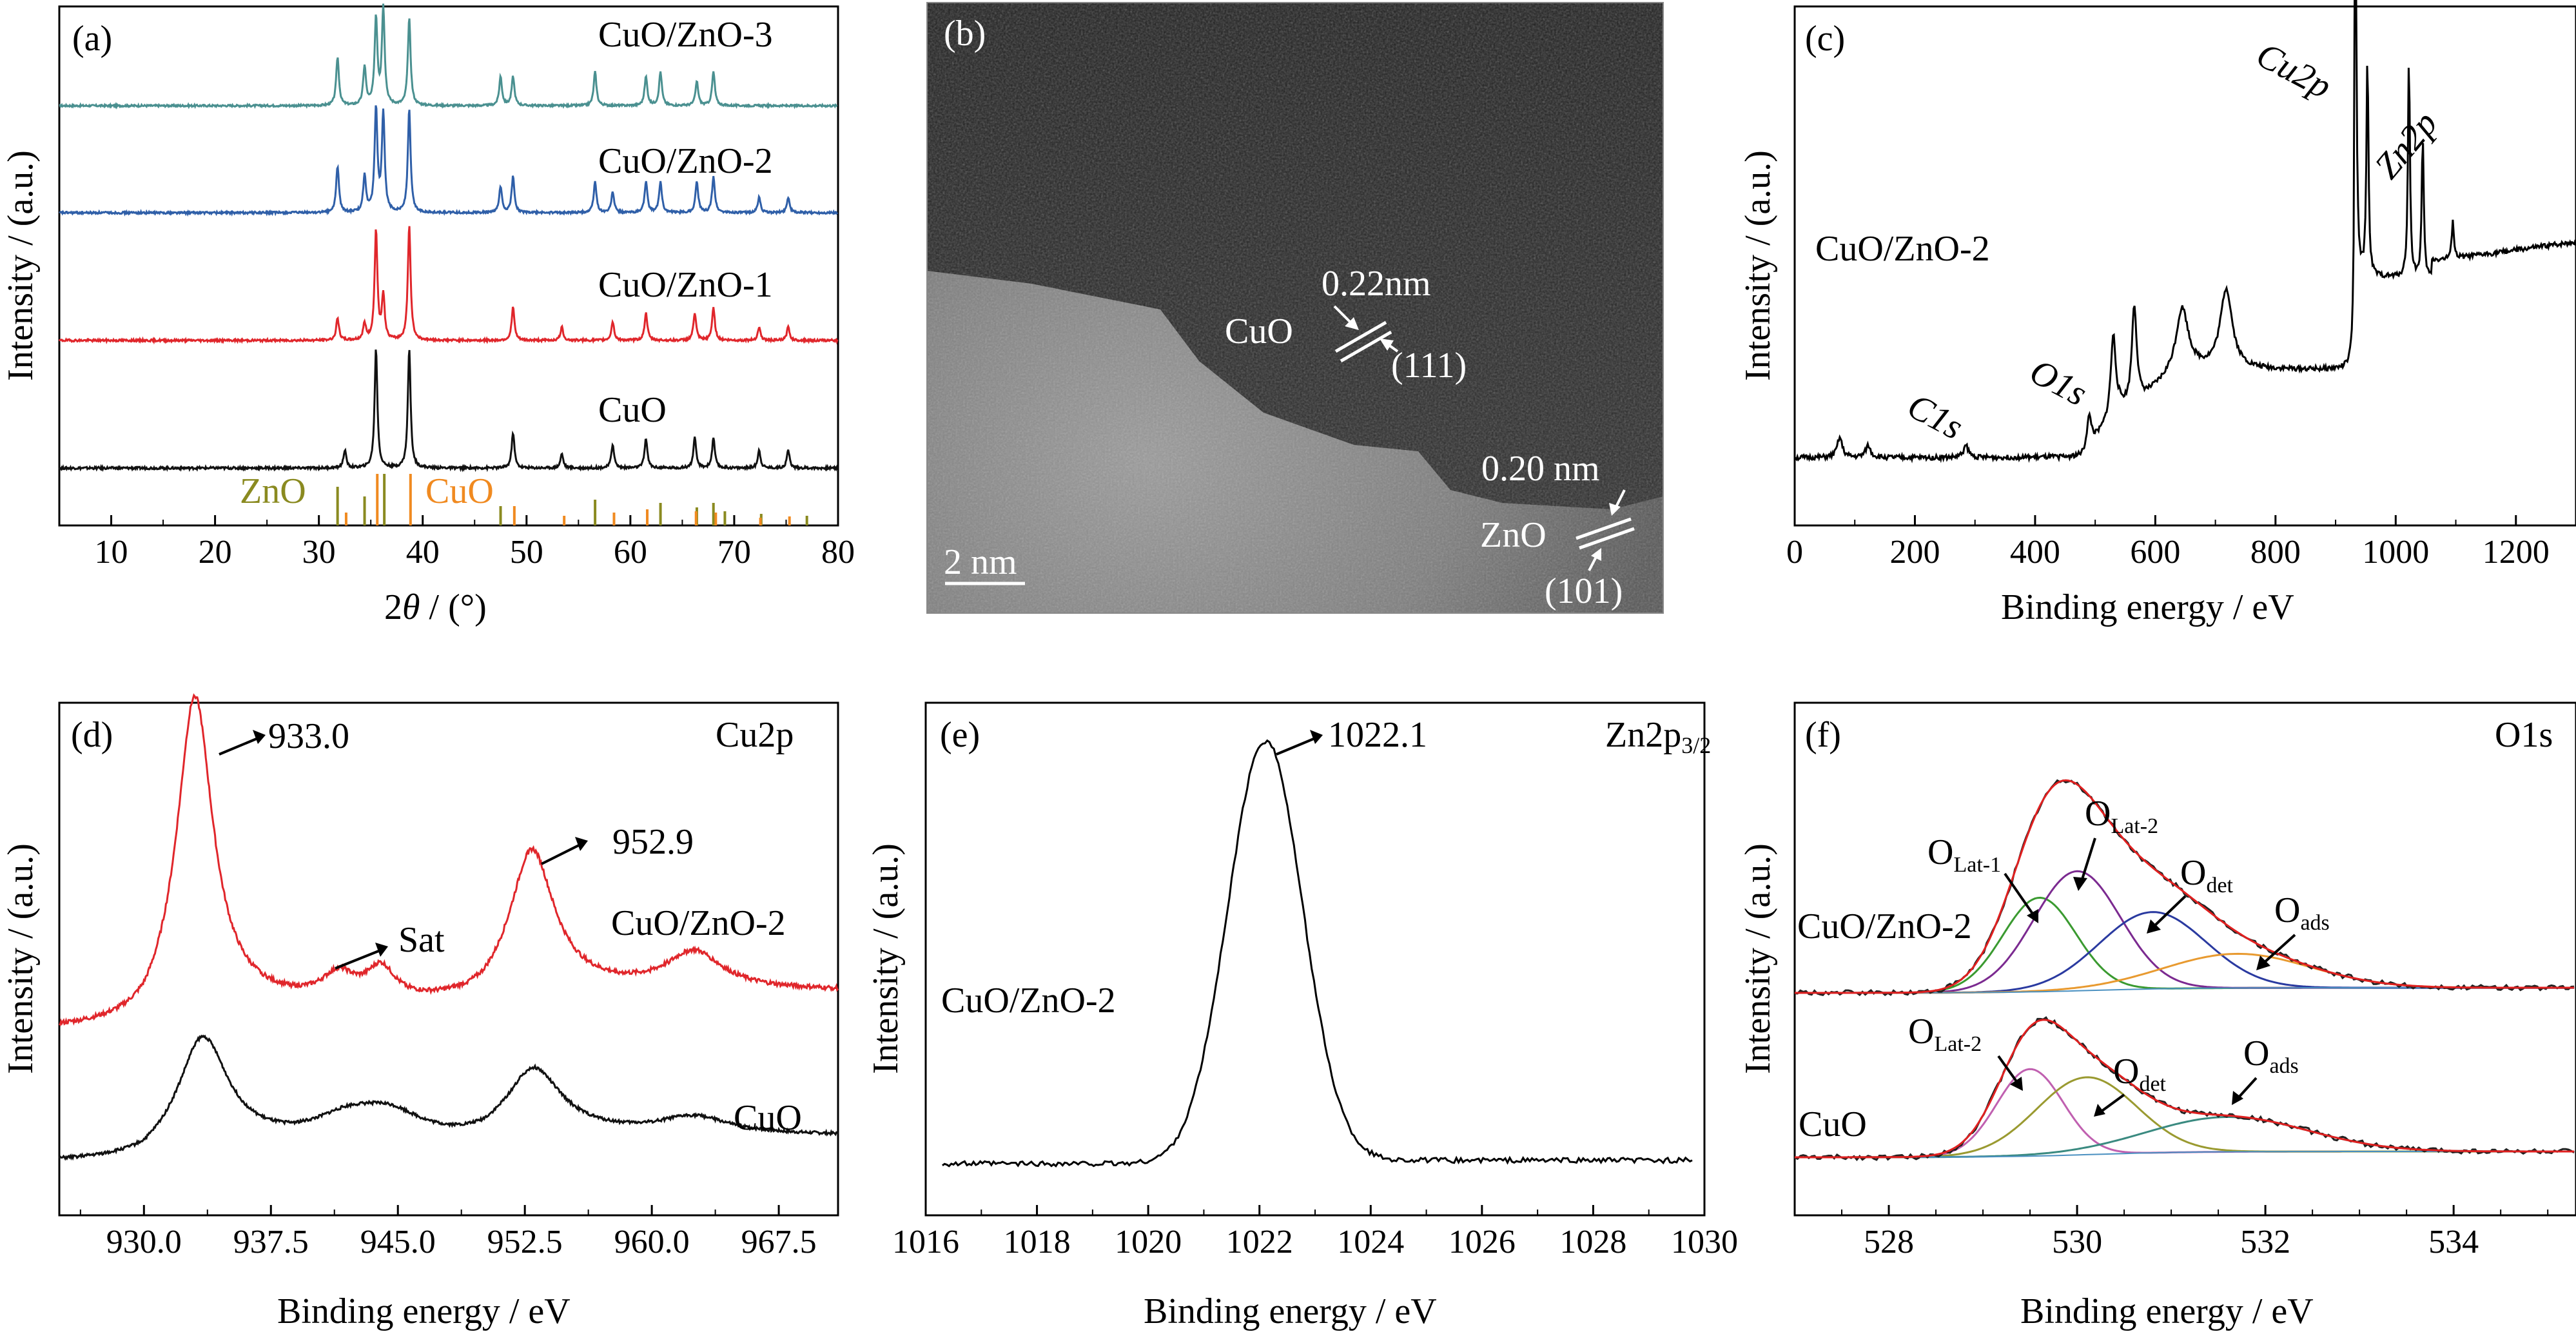 The width and height of the screenshot is (2576, 1332). I want to click on panel-f-region: O1s, so click(2524, 735).